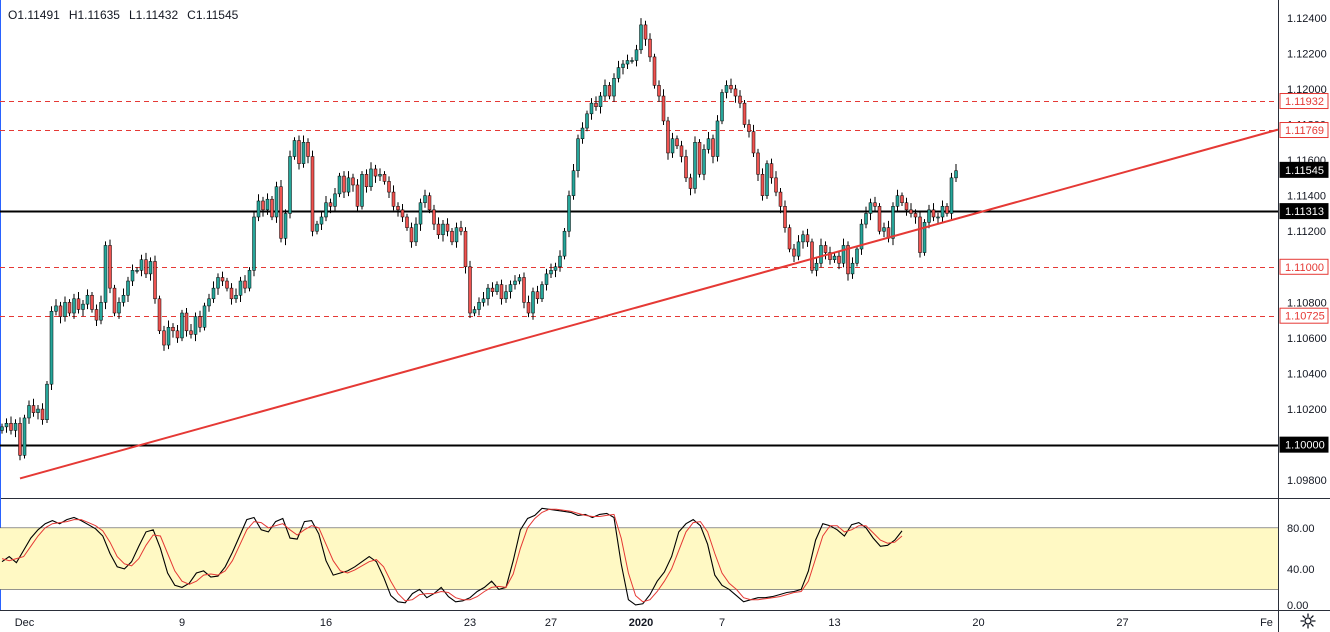 The height and width of the screenshot is (632, 1330). Describe the element at coordinates (1122, 623) in the screenshot. I see `time-tick-label: 27` at that location.